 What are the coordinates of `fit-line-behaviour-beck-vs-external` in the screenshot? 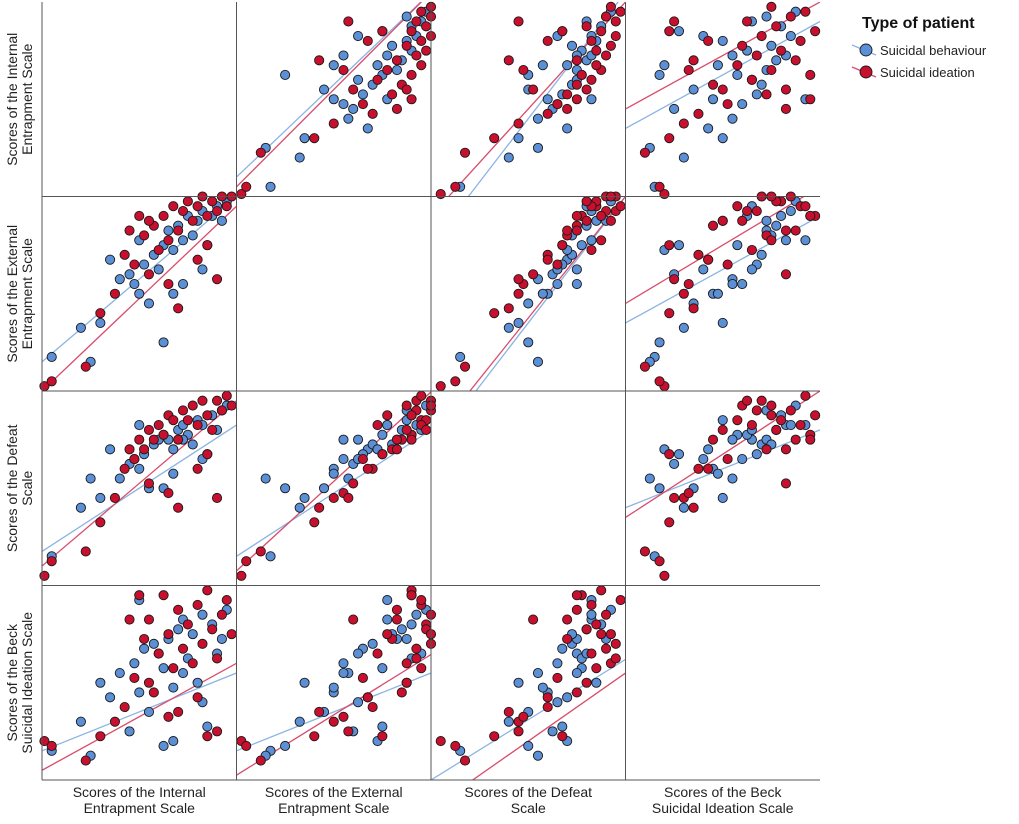 It's located at (333, 712).